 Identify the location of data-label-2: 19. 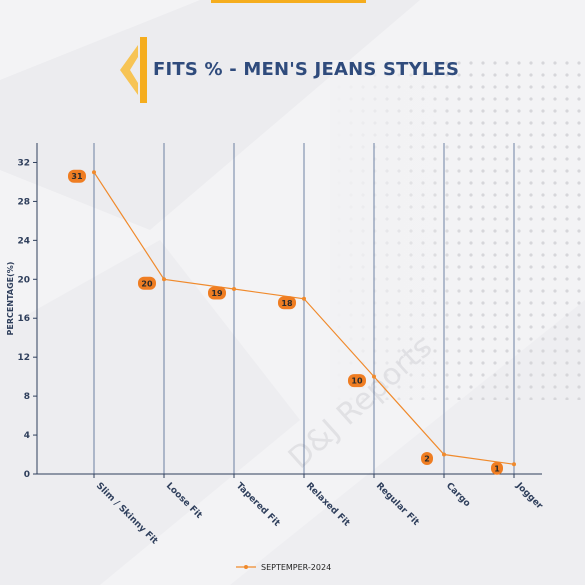
(217, 293).